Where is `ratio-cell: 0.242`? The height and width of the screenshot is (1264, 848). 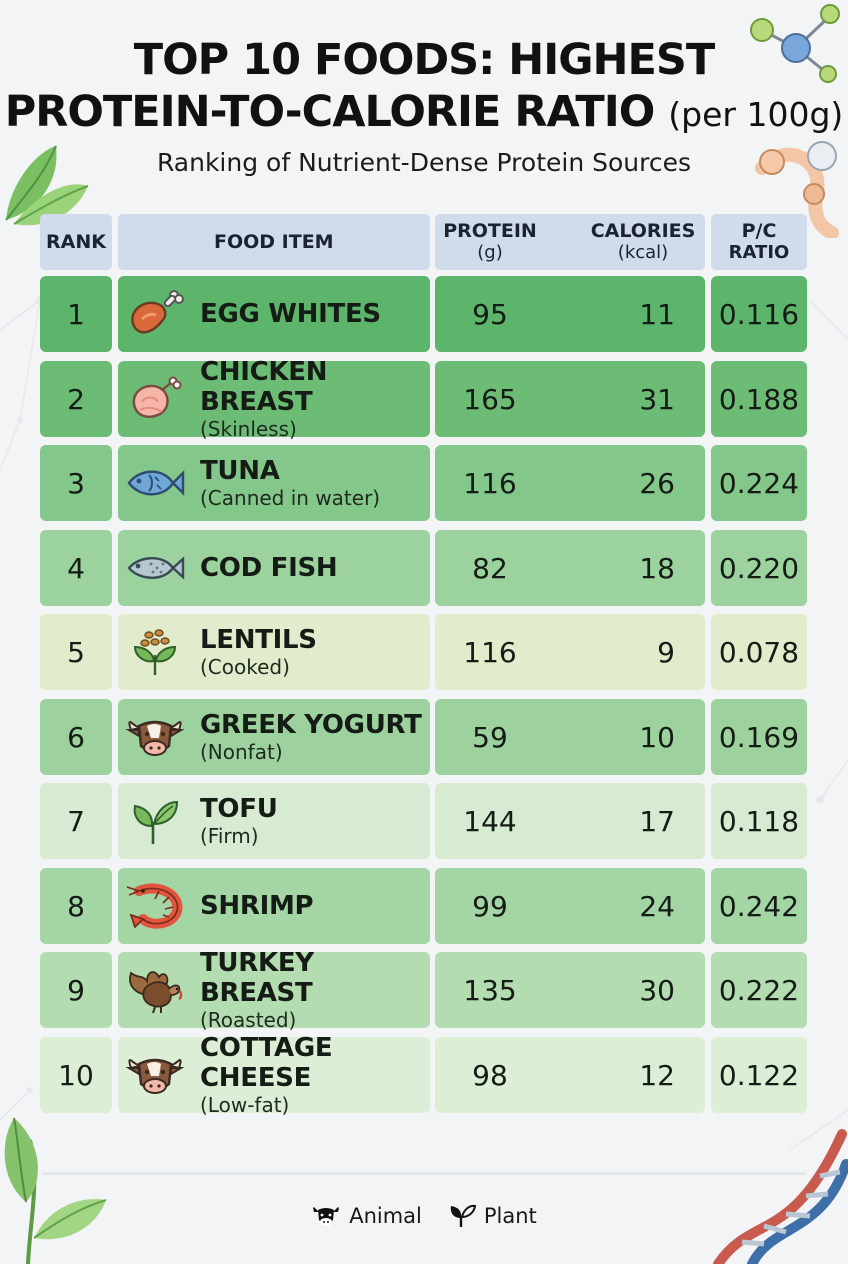 ratio-cell: 0.242 is located at coordinates (759, 906).